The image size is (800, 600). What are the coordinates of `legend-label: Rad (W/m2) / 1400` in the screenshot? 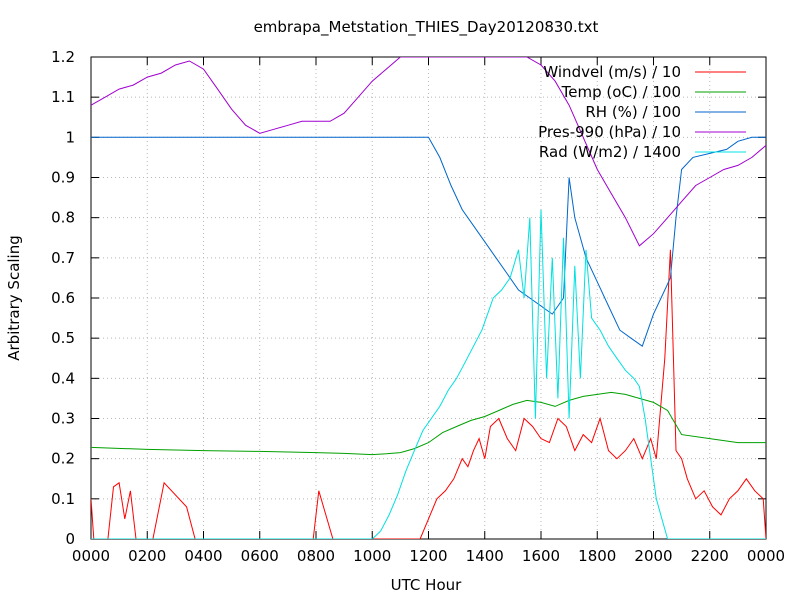 It's located at (610, 152).